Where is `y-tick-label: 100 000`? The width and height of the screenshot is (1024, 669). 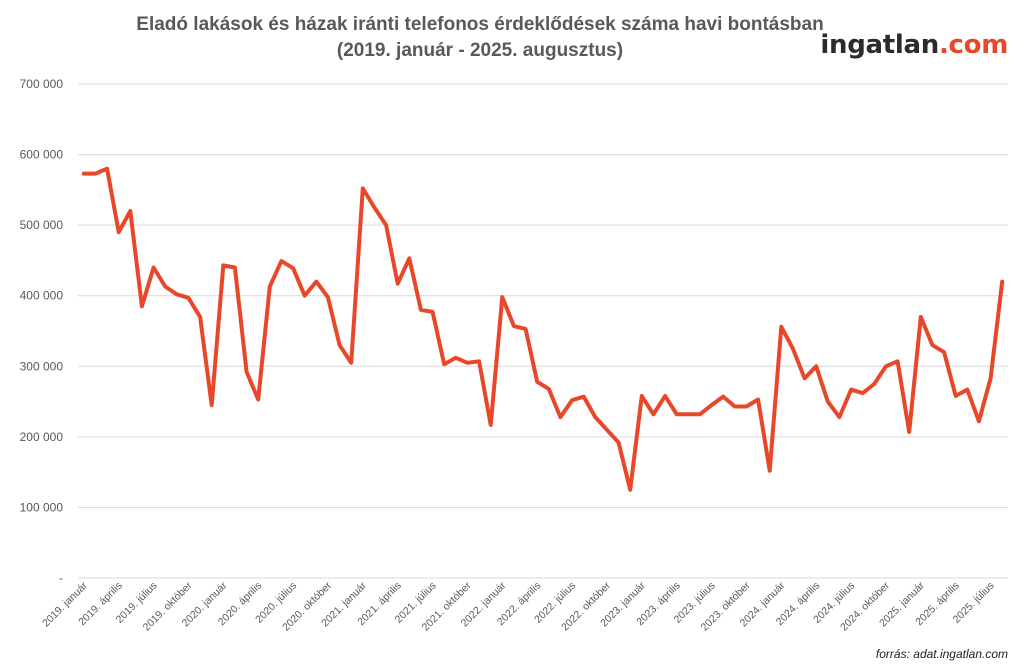
y-tick-label: 100 000 is located at coordinates (42, 507).